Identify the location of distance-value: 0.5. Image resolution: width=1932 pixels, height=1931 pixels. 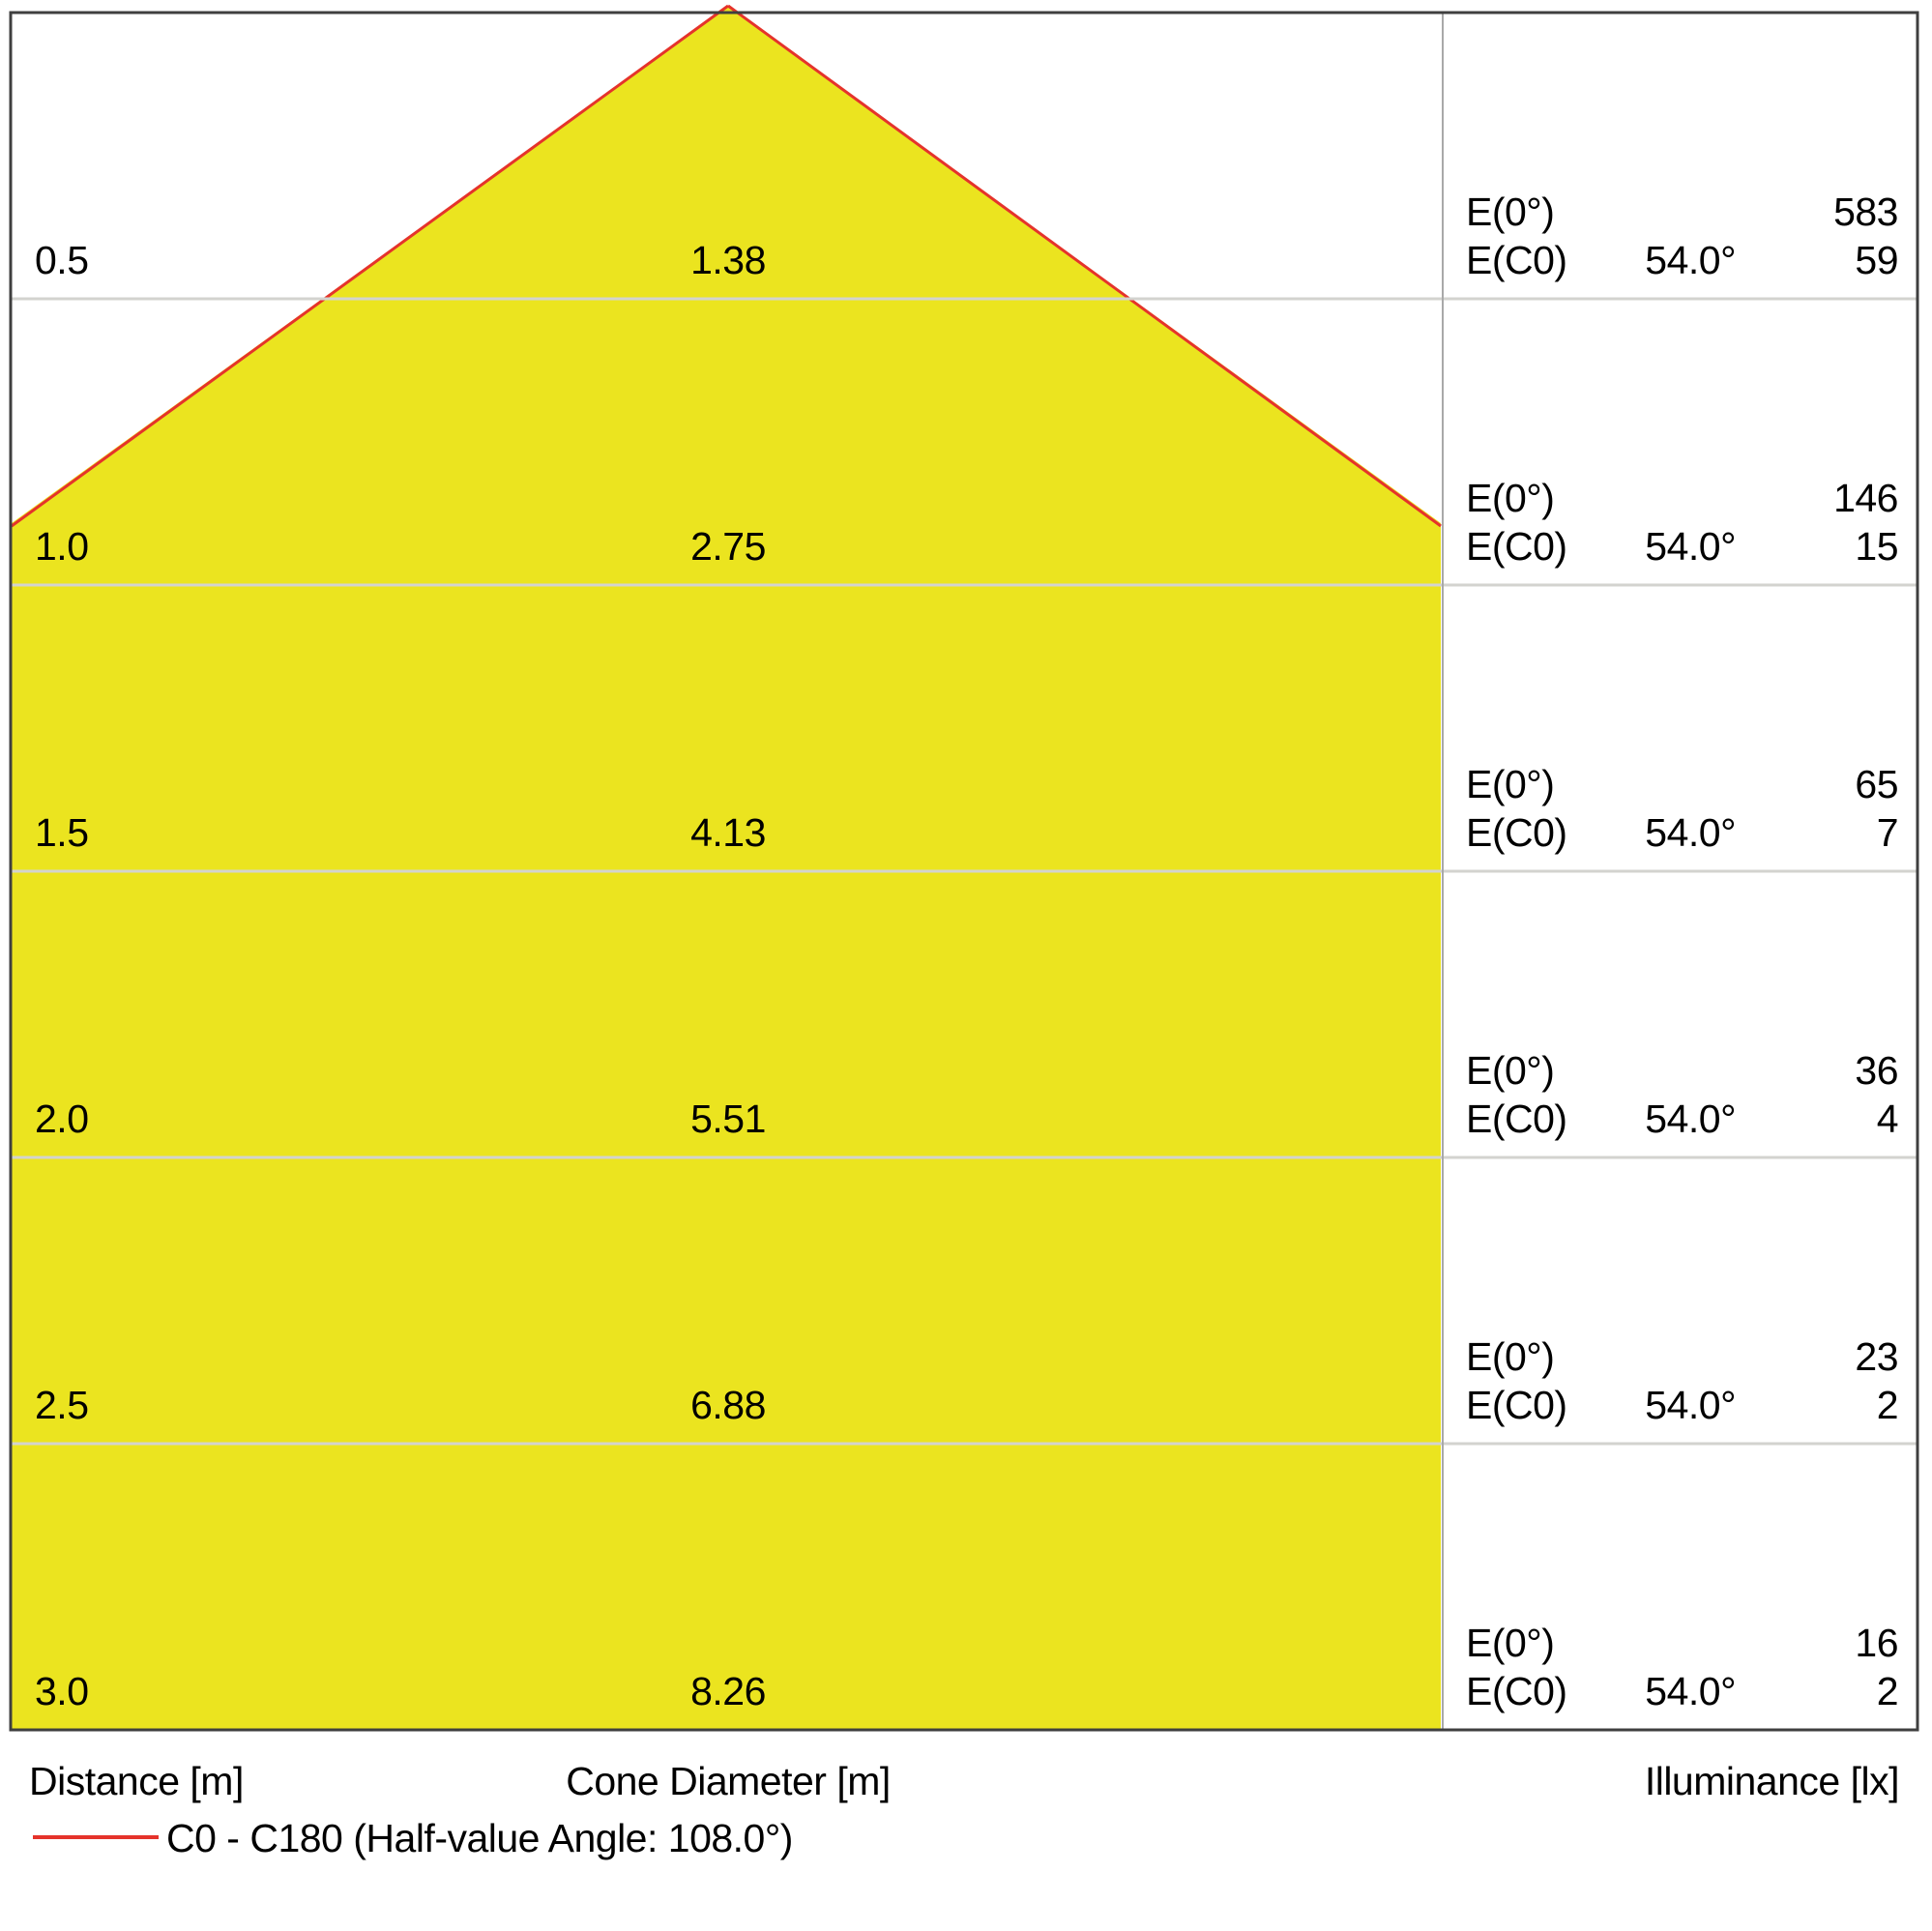
(62, 260).